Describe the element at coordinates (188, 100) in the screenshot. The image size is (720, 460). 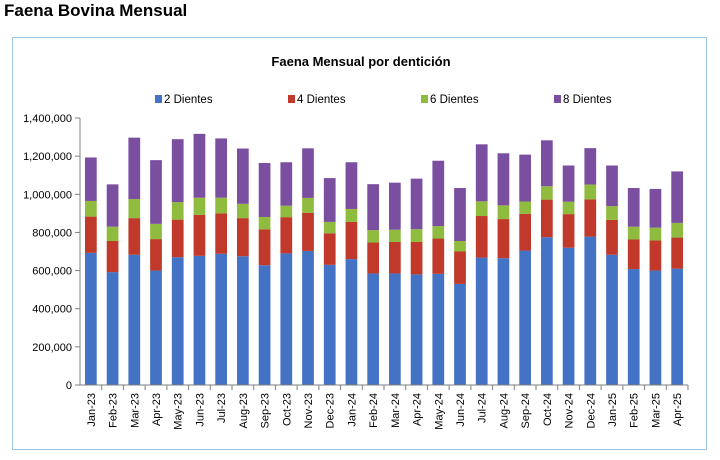
I see `legend-label: 2 Dientes` at that location.